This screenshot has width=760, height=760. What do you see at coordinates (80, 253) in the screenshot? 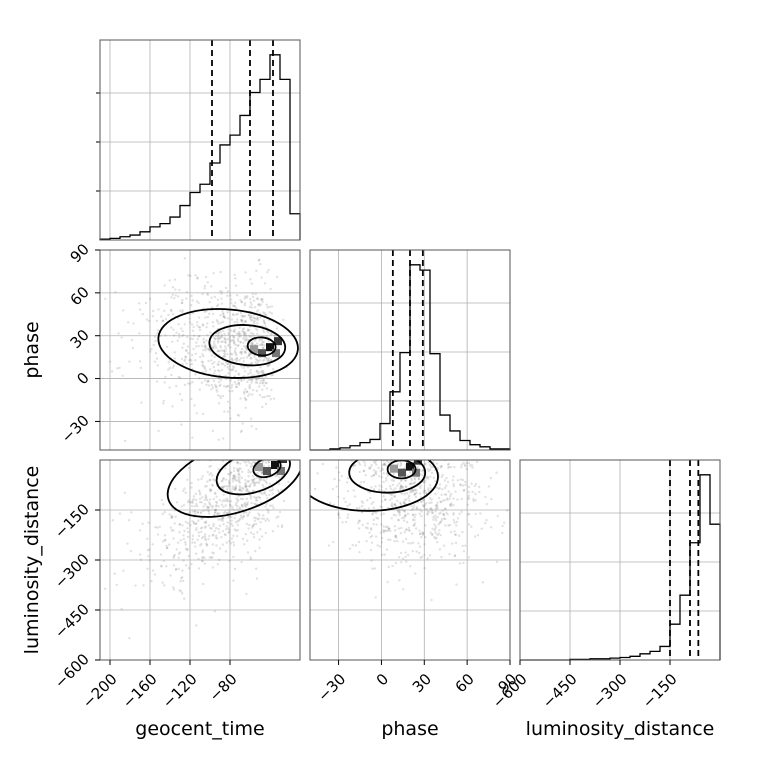
I see `y-tick-label: 90` at bounding box center [80, 253].